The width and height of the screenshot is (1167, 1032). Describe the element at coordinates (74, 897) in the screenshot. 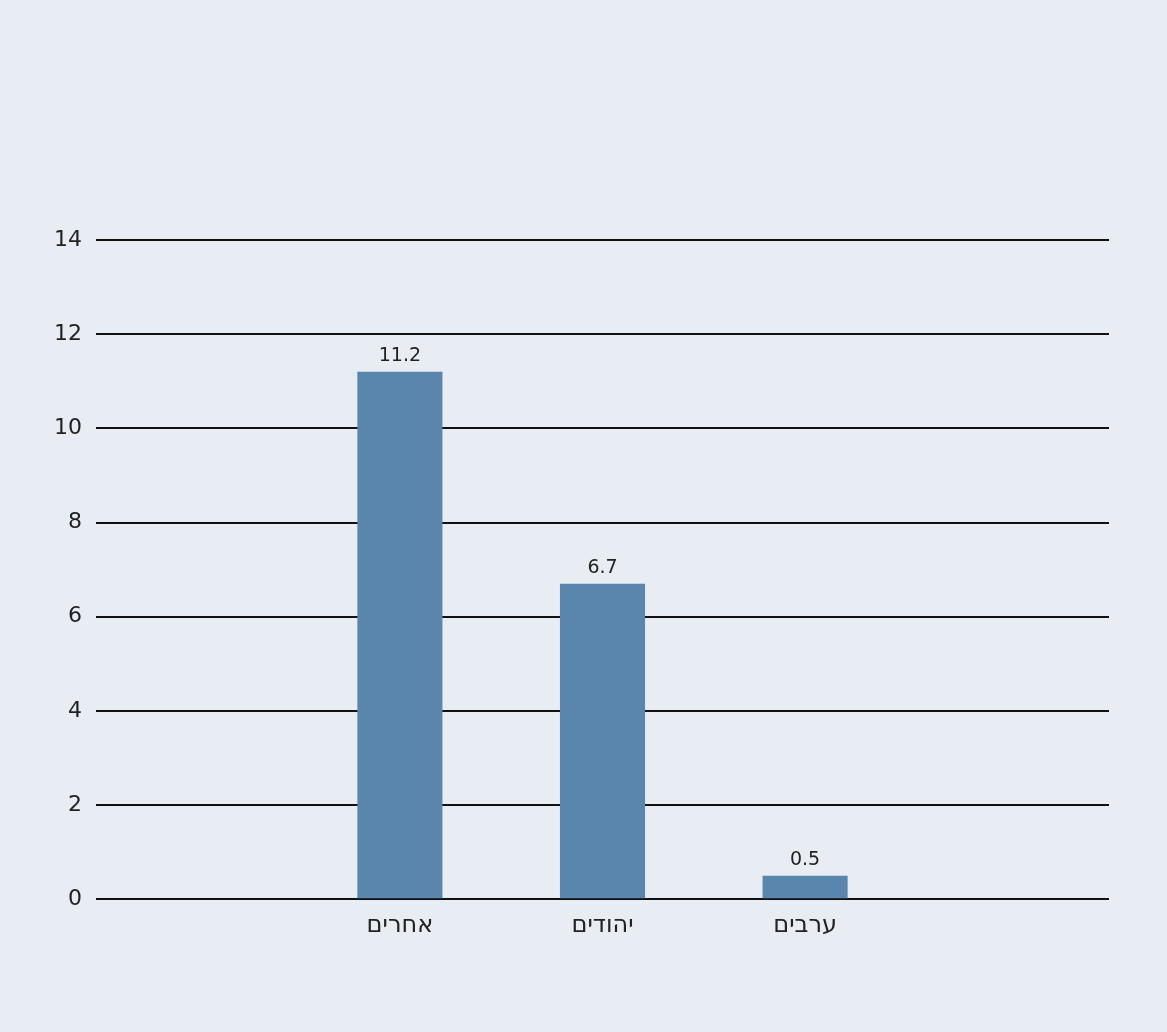

I see `y-tick-label: 0` at that location.